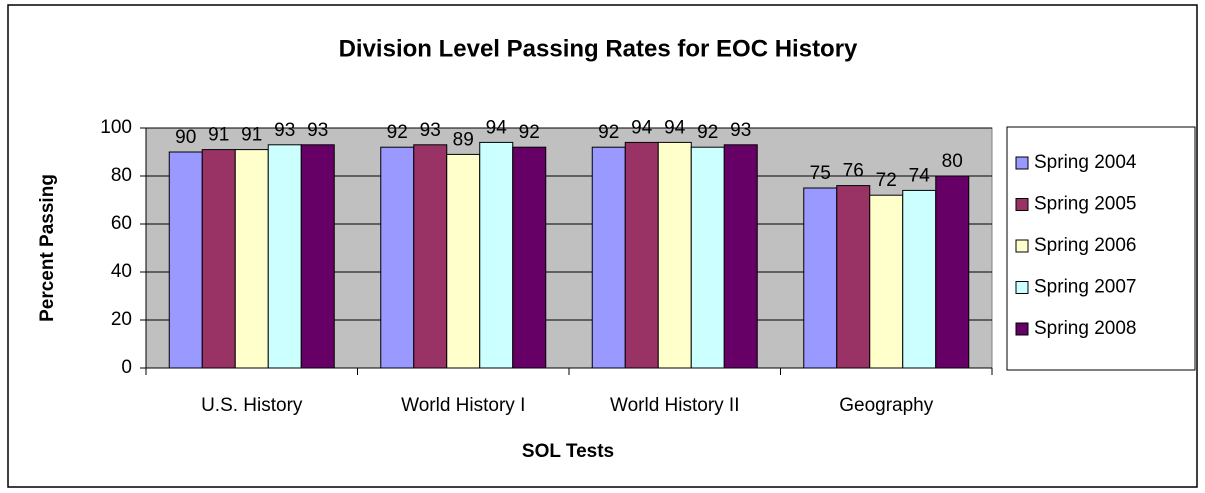 The width and height of the screenshot is (1205, 493). What do you see at coordinates (1085, 287) in the screenshot?
I see `legend-label: Spring 2007` at bounding box center [1085, 287].